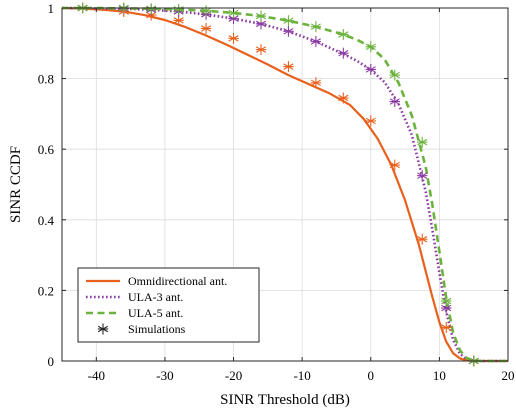 The height and width of the screenshot is (414, 516). What do you see at coordinates (46, 79) in the screenshot?
I see `y-tick-label: 0.8` at bounding box center [46, 79].